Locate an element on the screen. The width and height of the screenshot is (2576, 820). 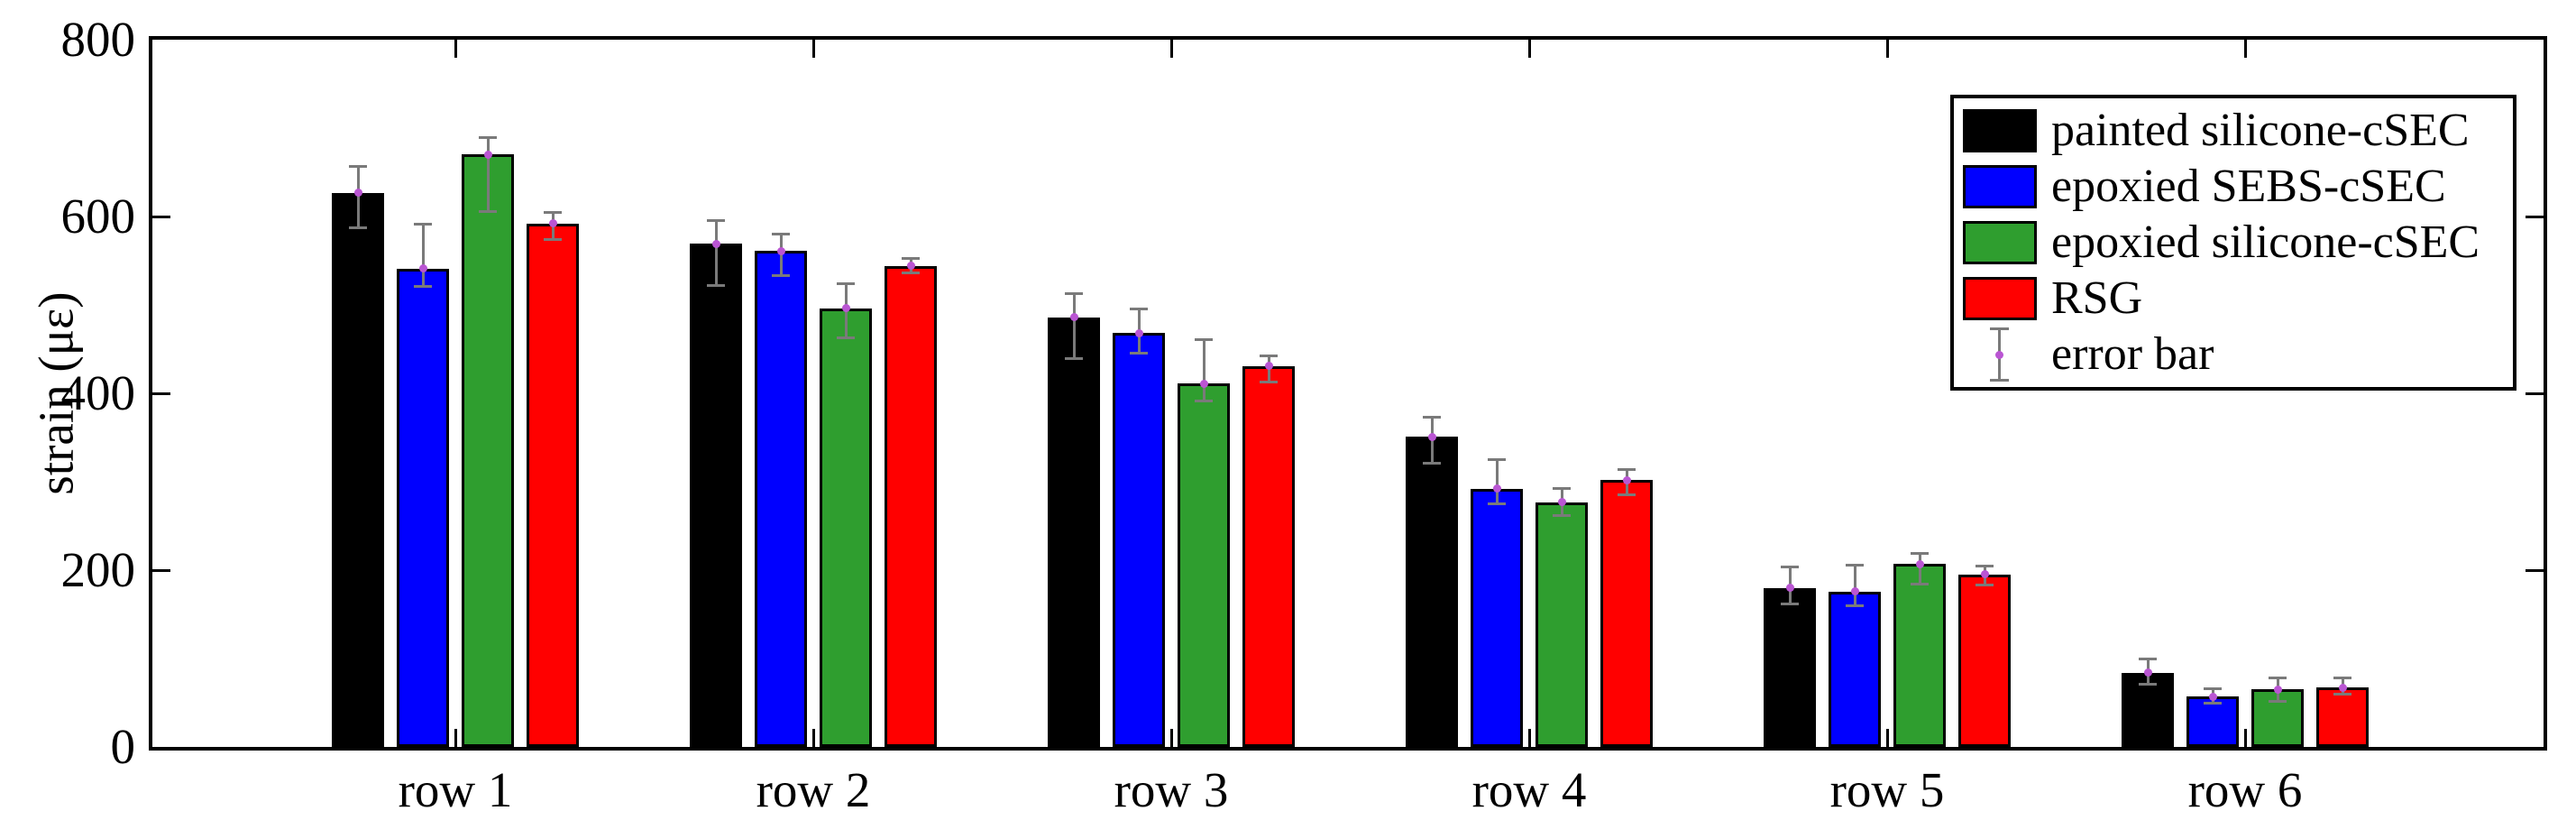
legend-entry: epoxied silicone-cSEC is located at coordinates (2238, 243).